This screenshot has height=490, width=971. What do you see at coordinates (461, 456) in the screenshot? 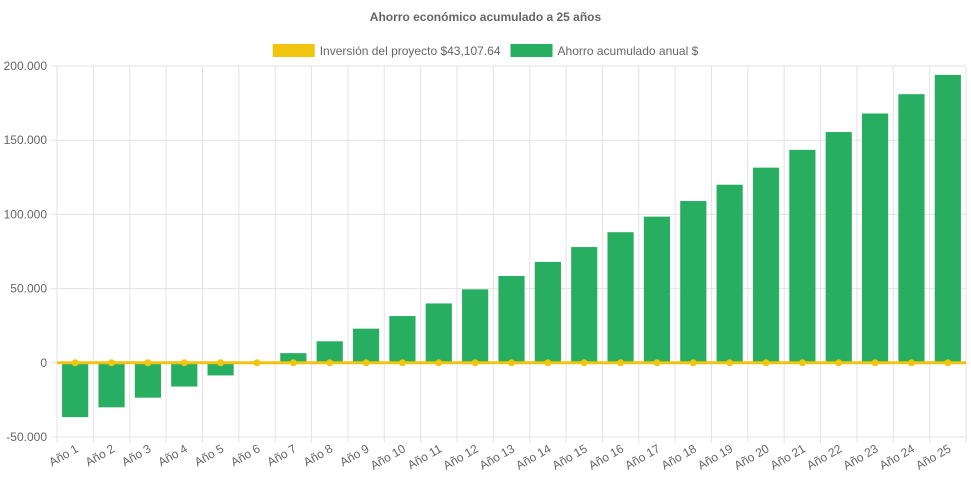
I see `x-tick-label: Año 12` at bounding box center [461, 456].